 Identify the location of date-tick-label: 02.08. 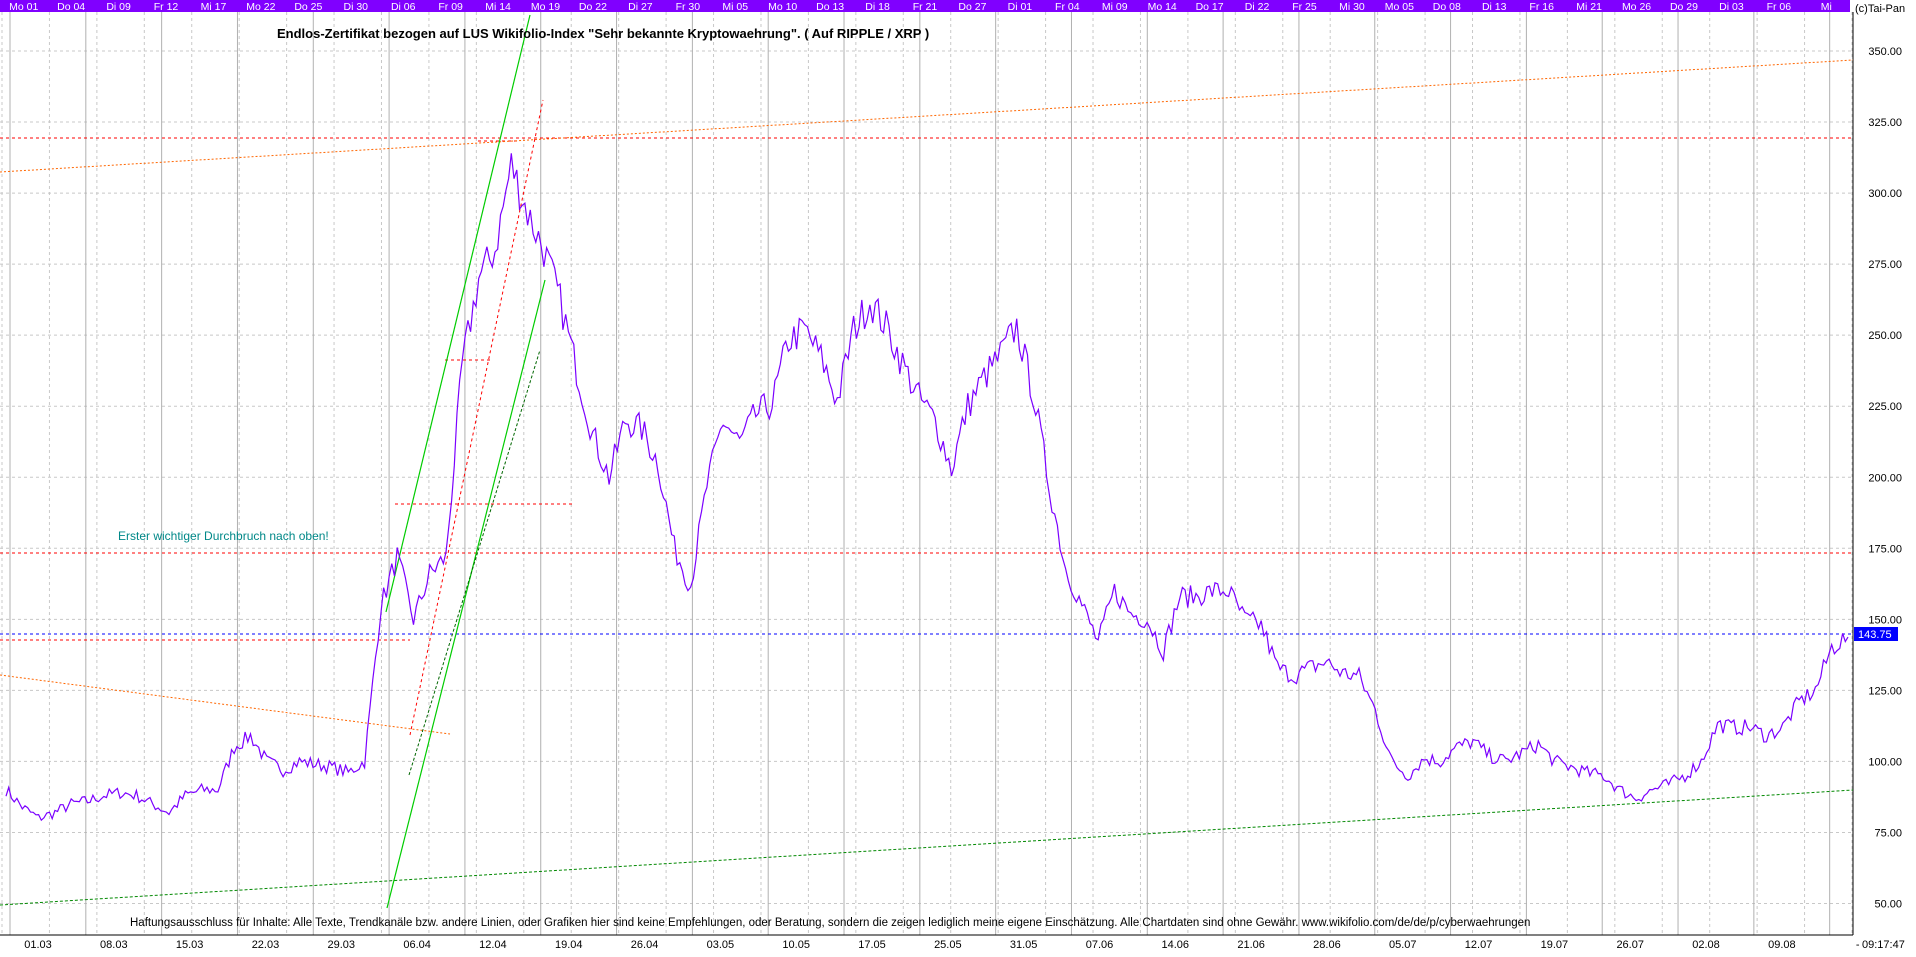
(1706, 945).